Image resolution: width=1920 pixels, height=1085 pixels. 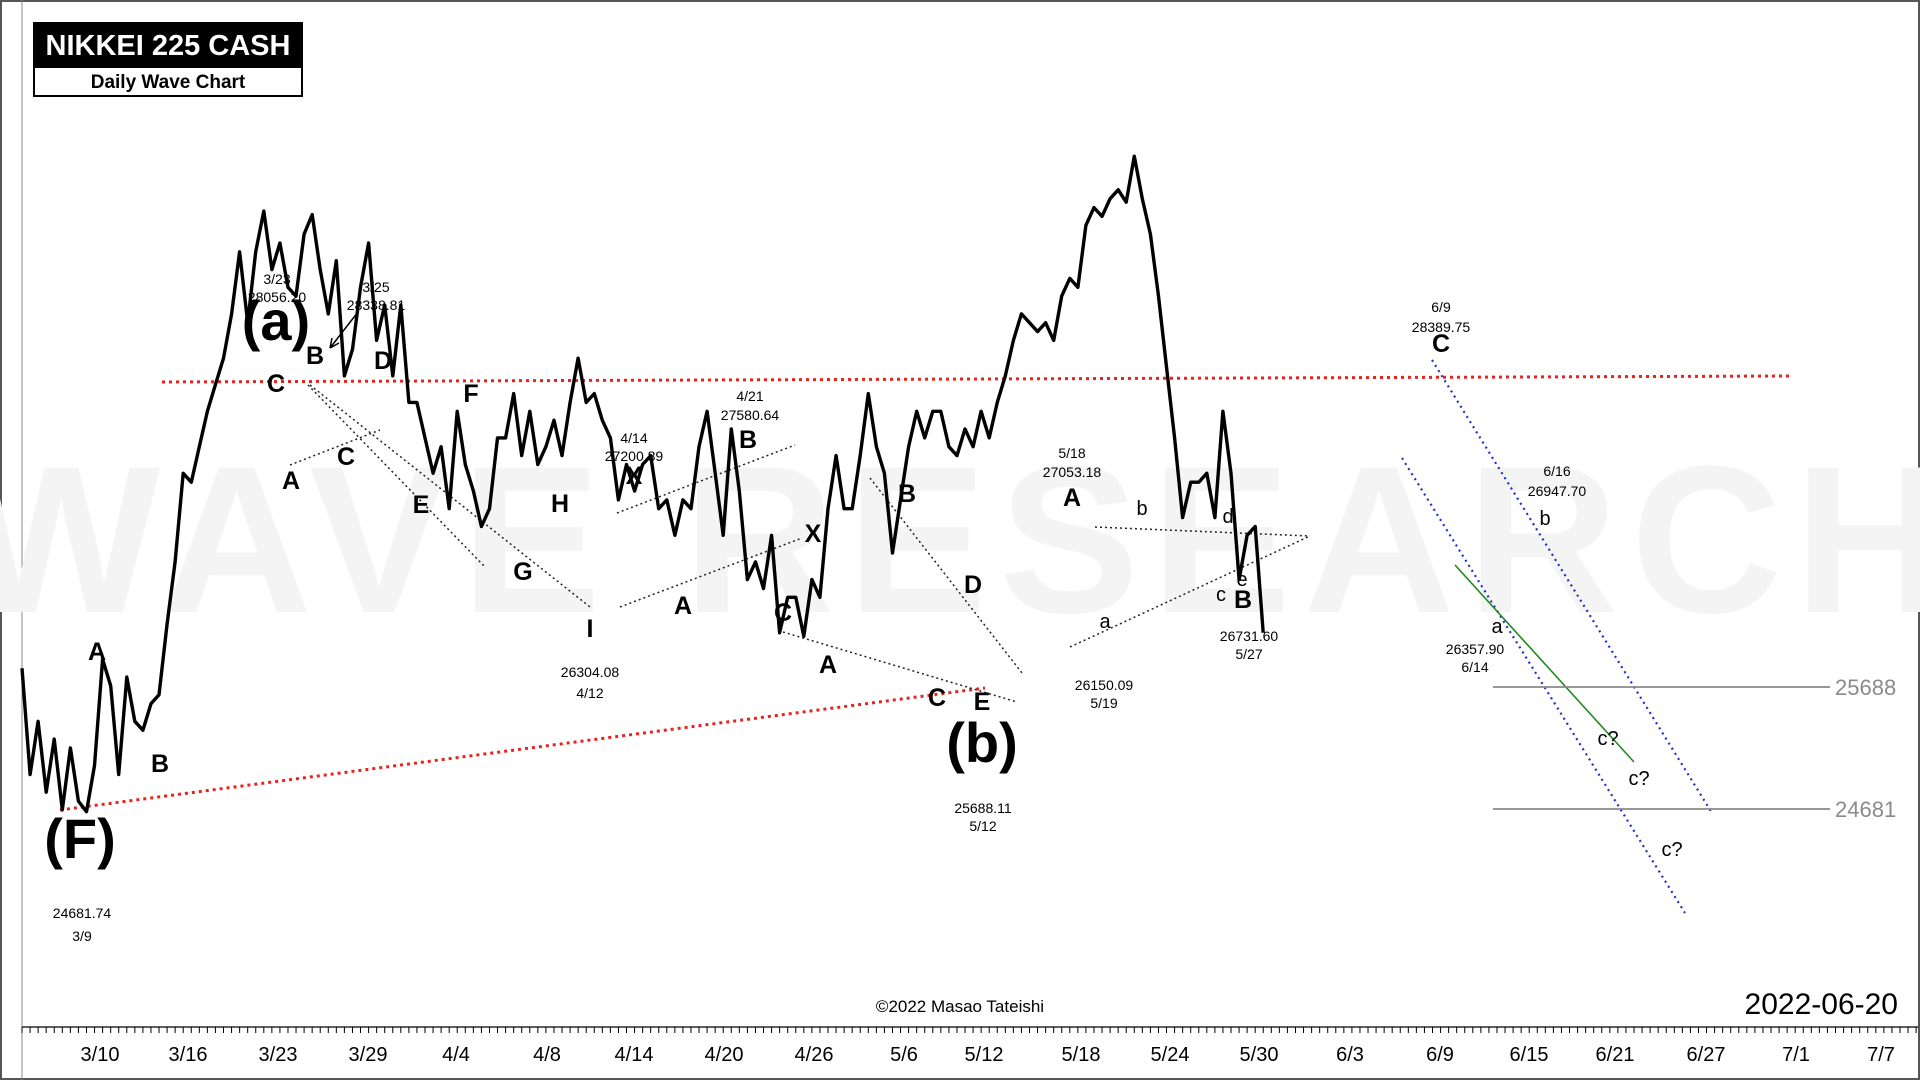 I want to click on resistance-line, so click(x=976, y=379).